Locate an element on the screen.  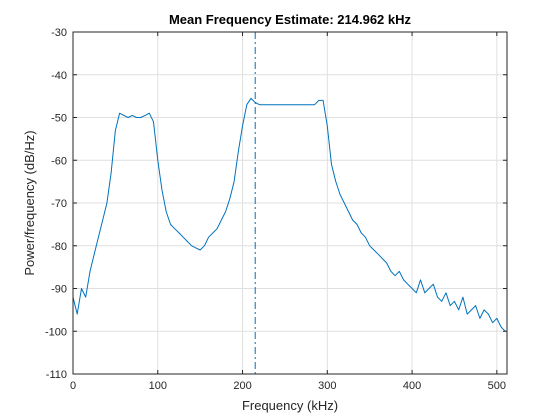
y-tick-label: -50 is located at coordinates (59, 119).